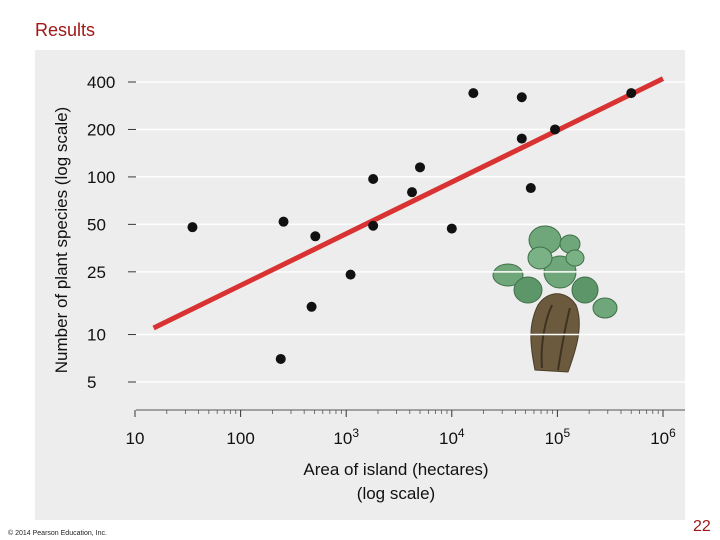 The width and height of the screenshot is (720, 540). Describe the element at coordinates (452, 437) in the screenshot. I see `x-tick-label-3: 10⁴` at that location.